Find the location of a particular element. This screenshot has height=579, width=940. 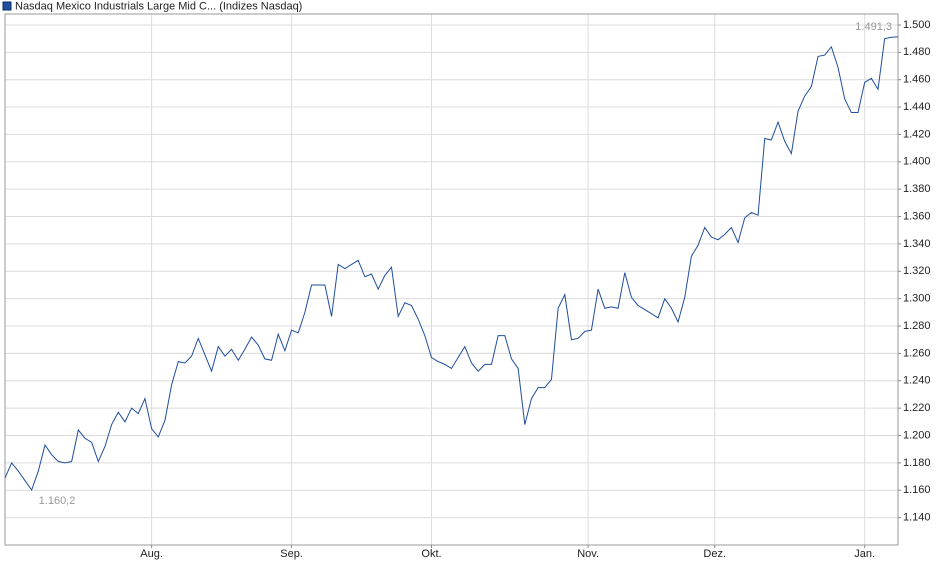

y-tick-label: 1.280 is located at coordinates (917, 326).